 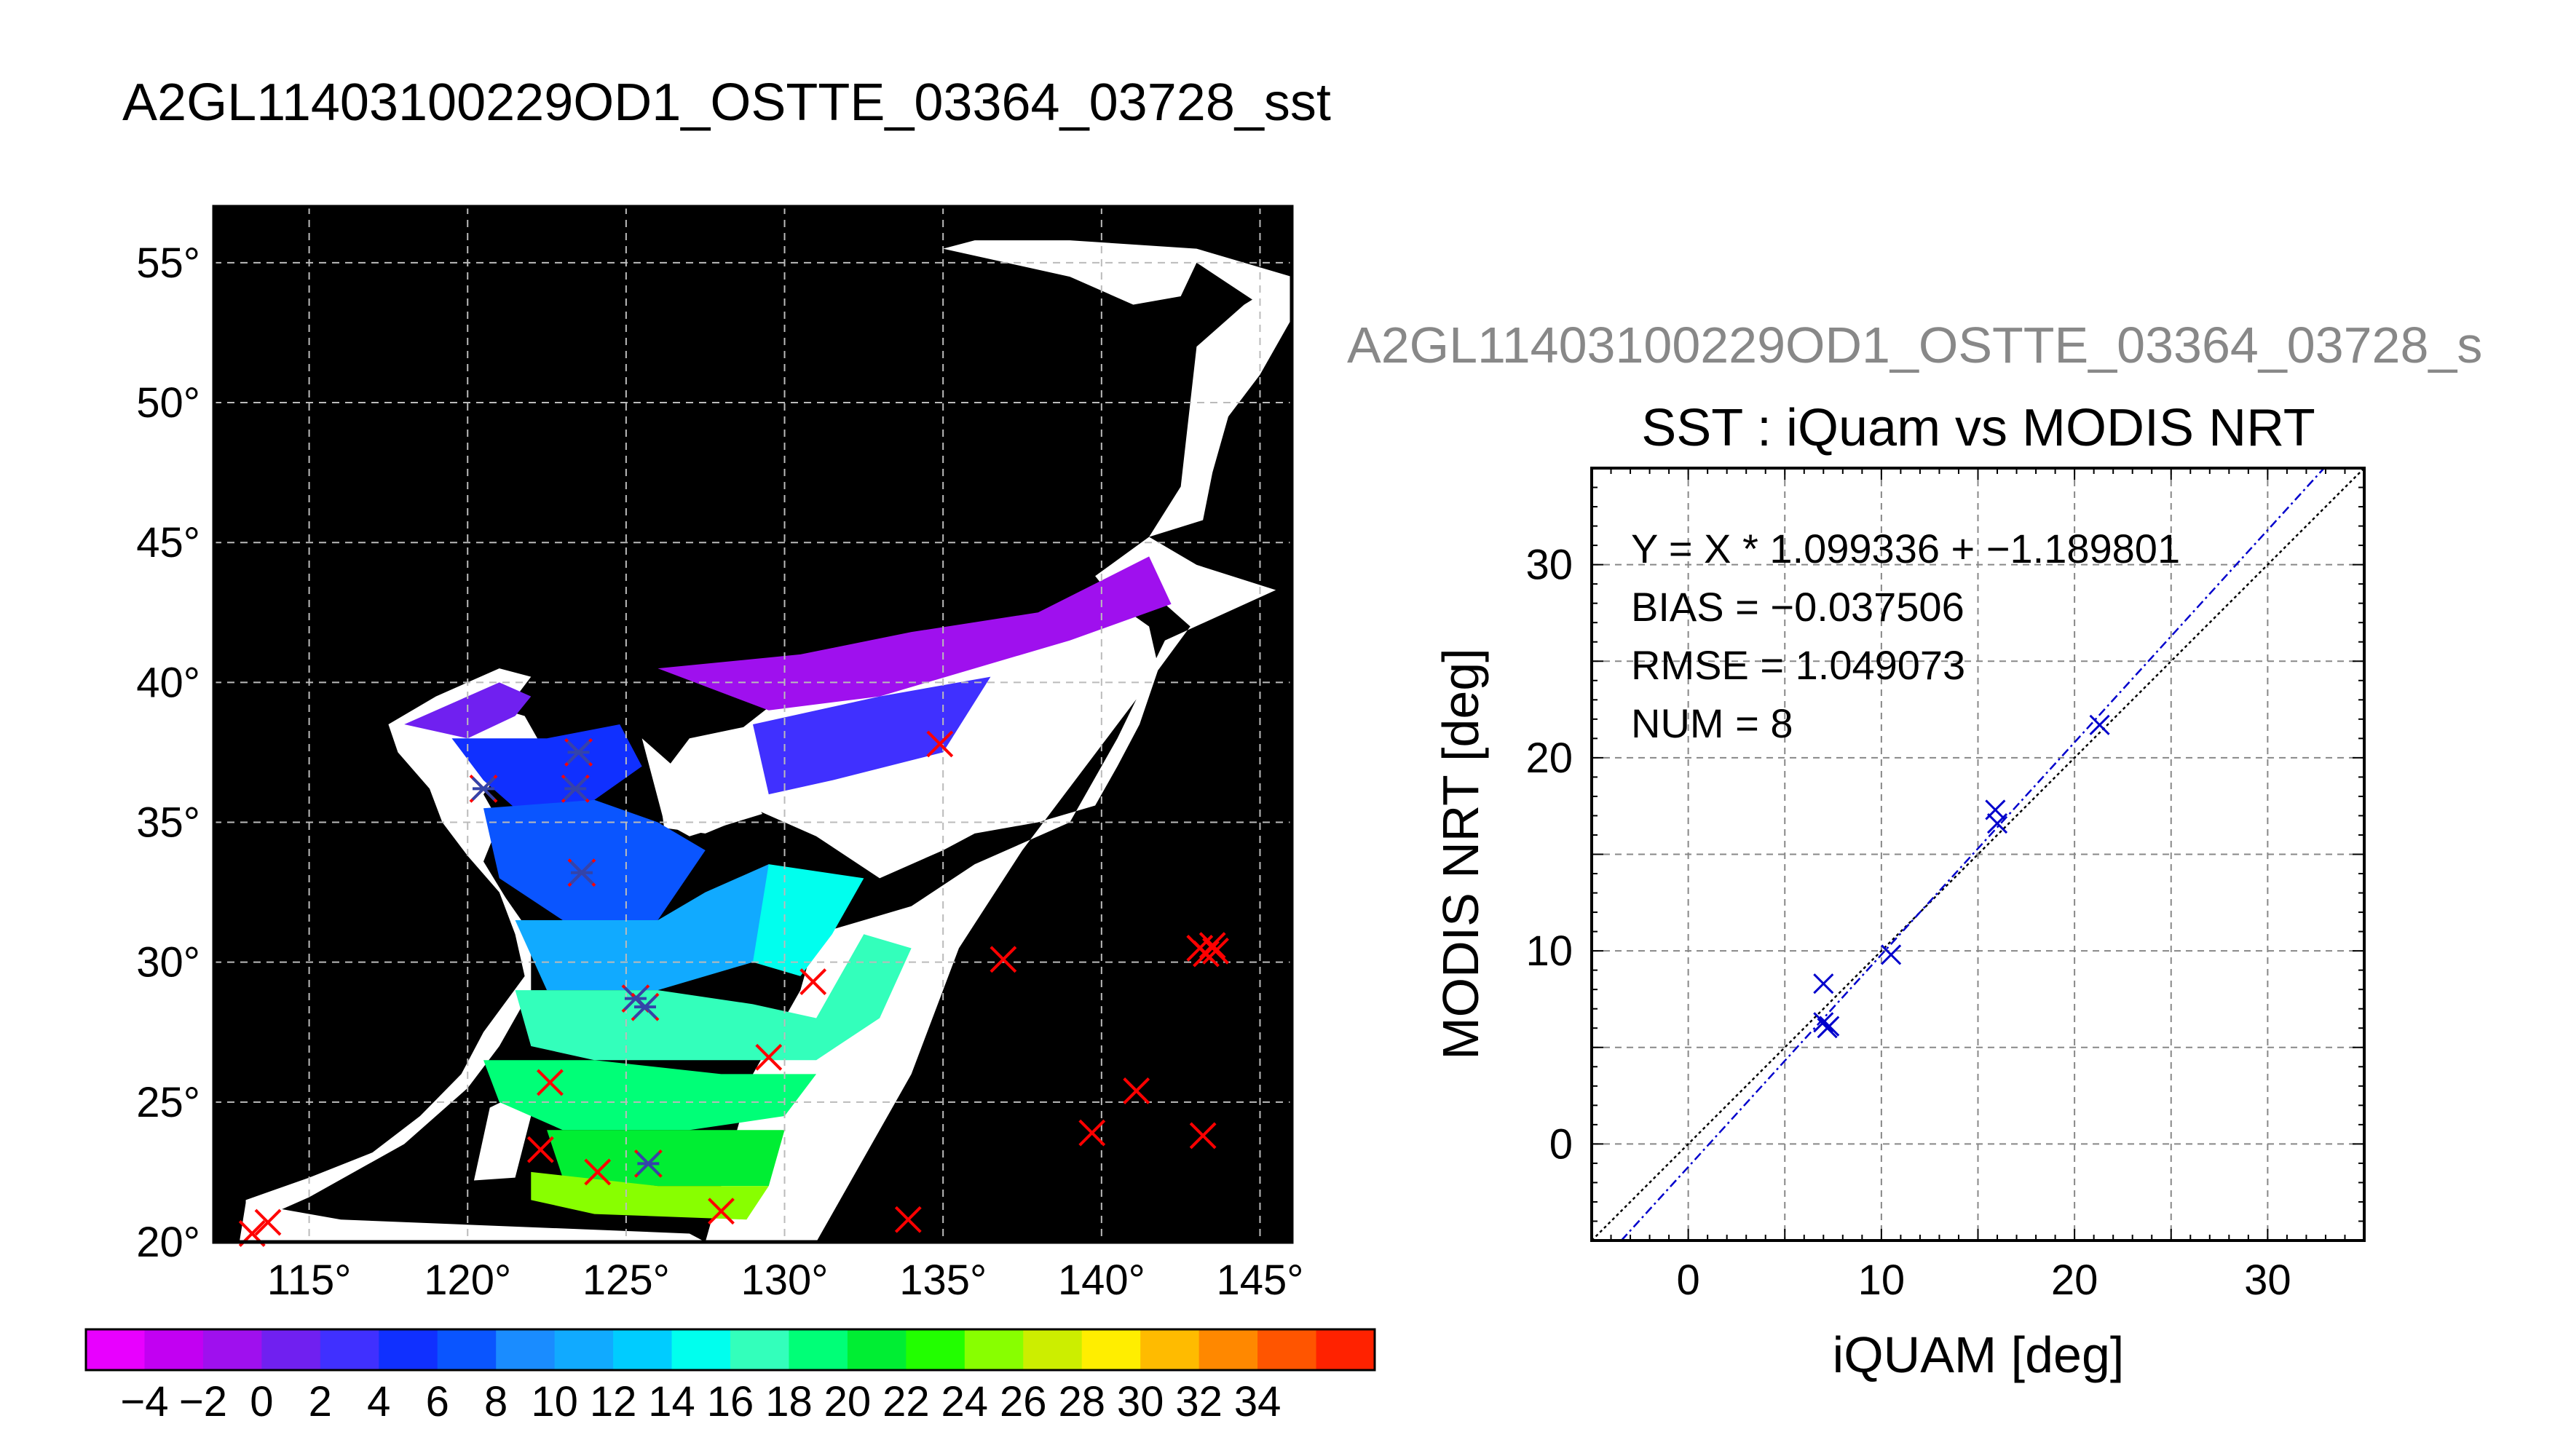 I want to click on colorbar-tick-label: 28, so click(x=1081, y=1401).